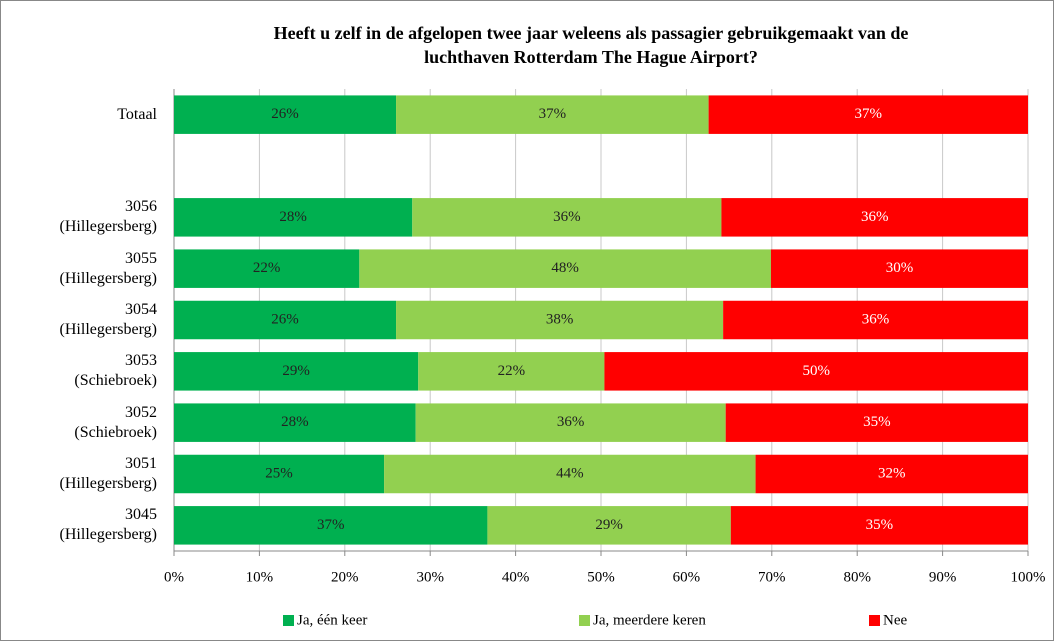 Image resolution: width=1054 pixels, height=641 pixels. I want to click on data-label: 32%, so click(892, 473).